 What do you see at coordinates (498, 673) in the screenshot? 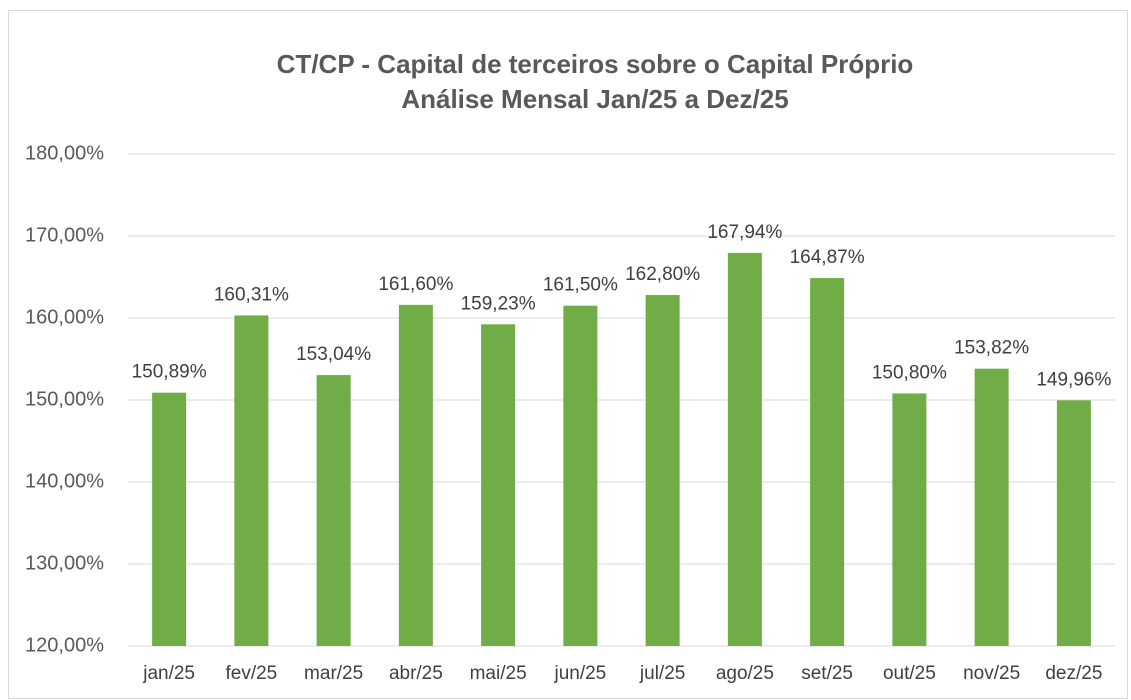
I see `x-tick-label: mai/25` at bounding box center [498, 673].